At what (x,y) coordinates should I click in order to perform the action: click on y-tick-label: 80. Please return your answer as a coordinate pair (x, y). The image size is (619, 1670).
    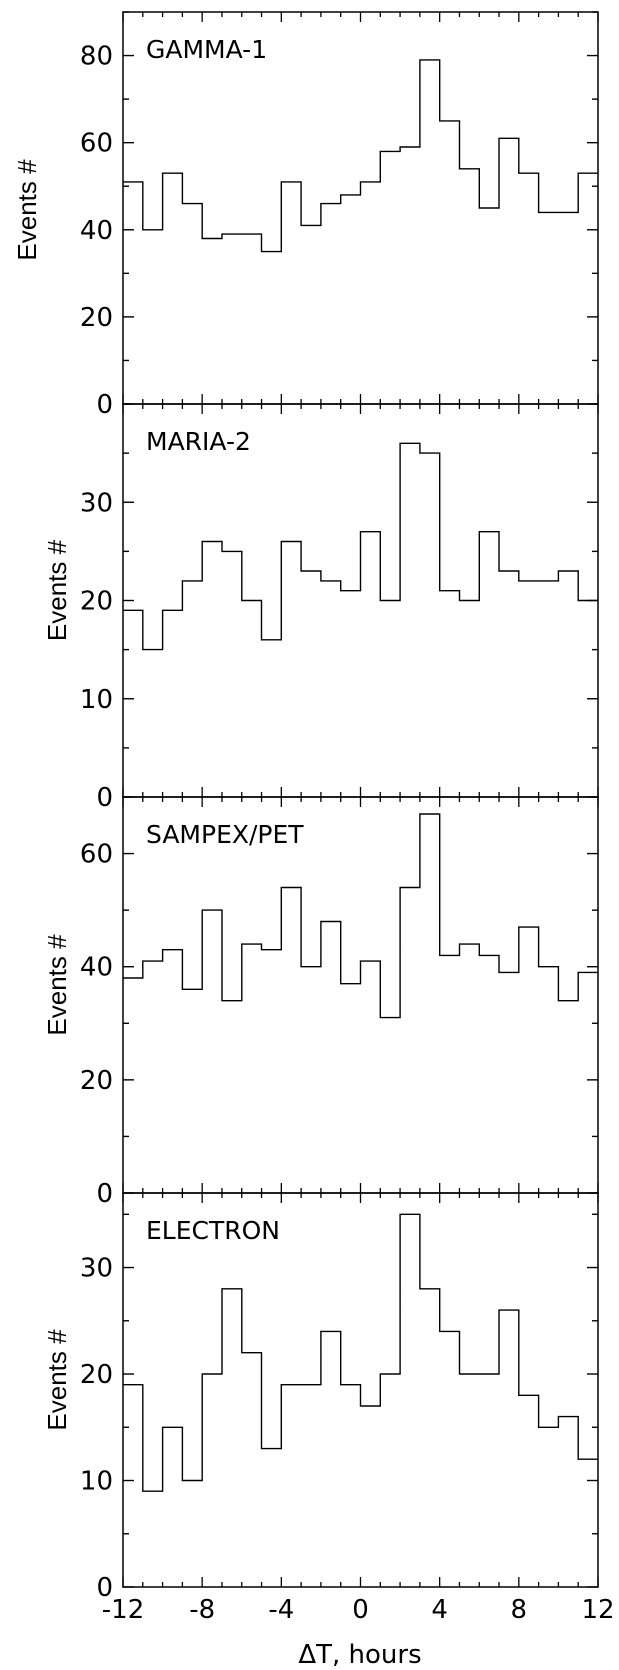
    Looking at the image, I should click on (96, 57).